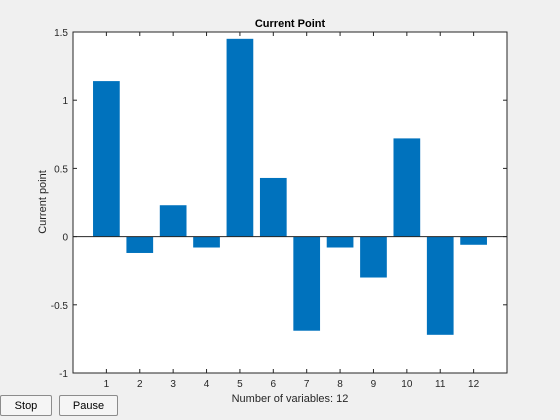  What do you see at coordinates (290, 24) in the screenshot?
I see `chart-title: Current Point` at bounding box center [290, 24].